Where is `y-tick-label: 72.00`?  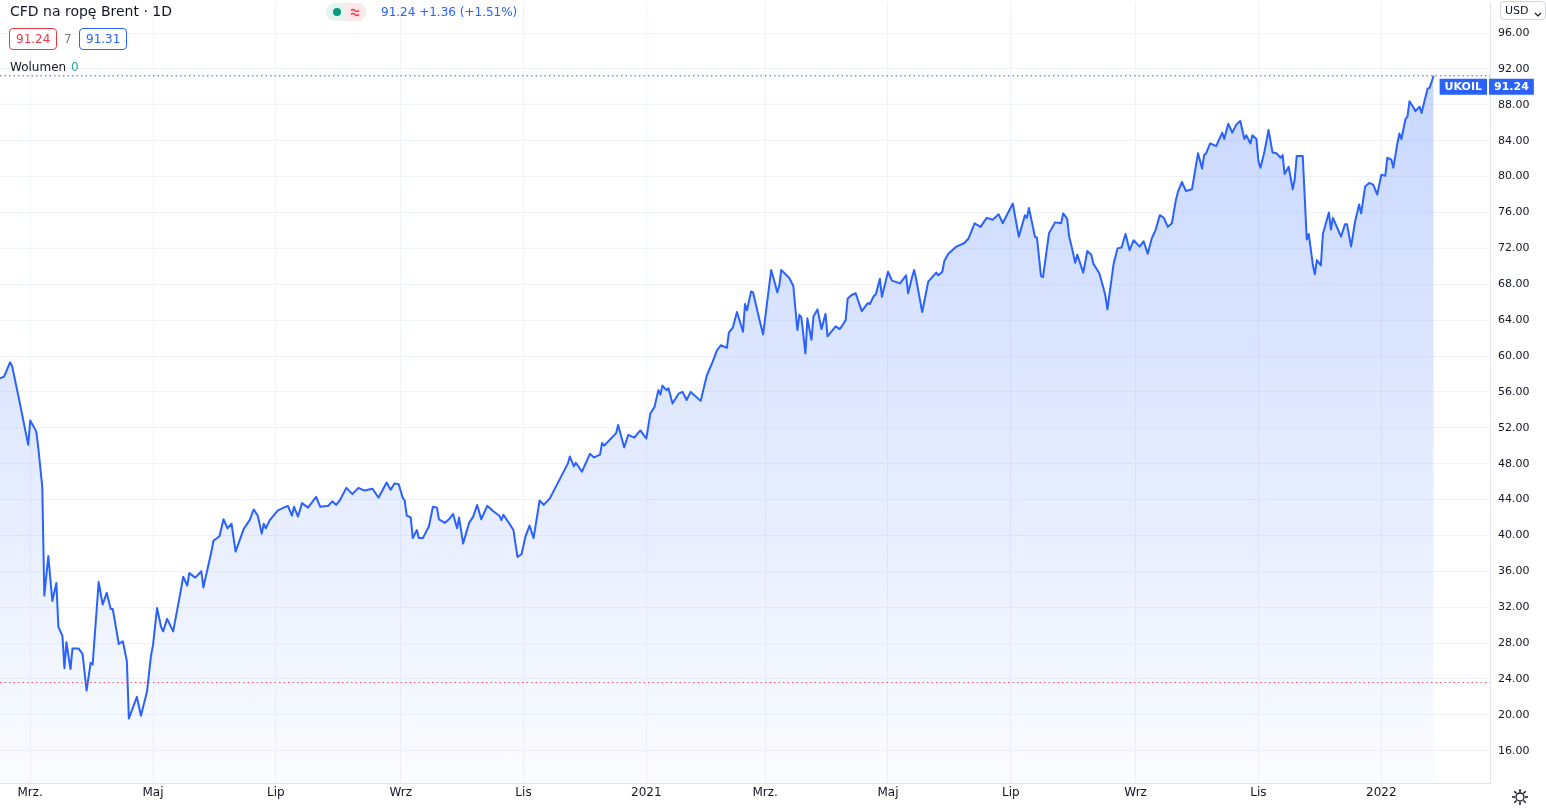 y-tick-label: 72.00 is located at coordinates (1514, 248).